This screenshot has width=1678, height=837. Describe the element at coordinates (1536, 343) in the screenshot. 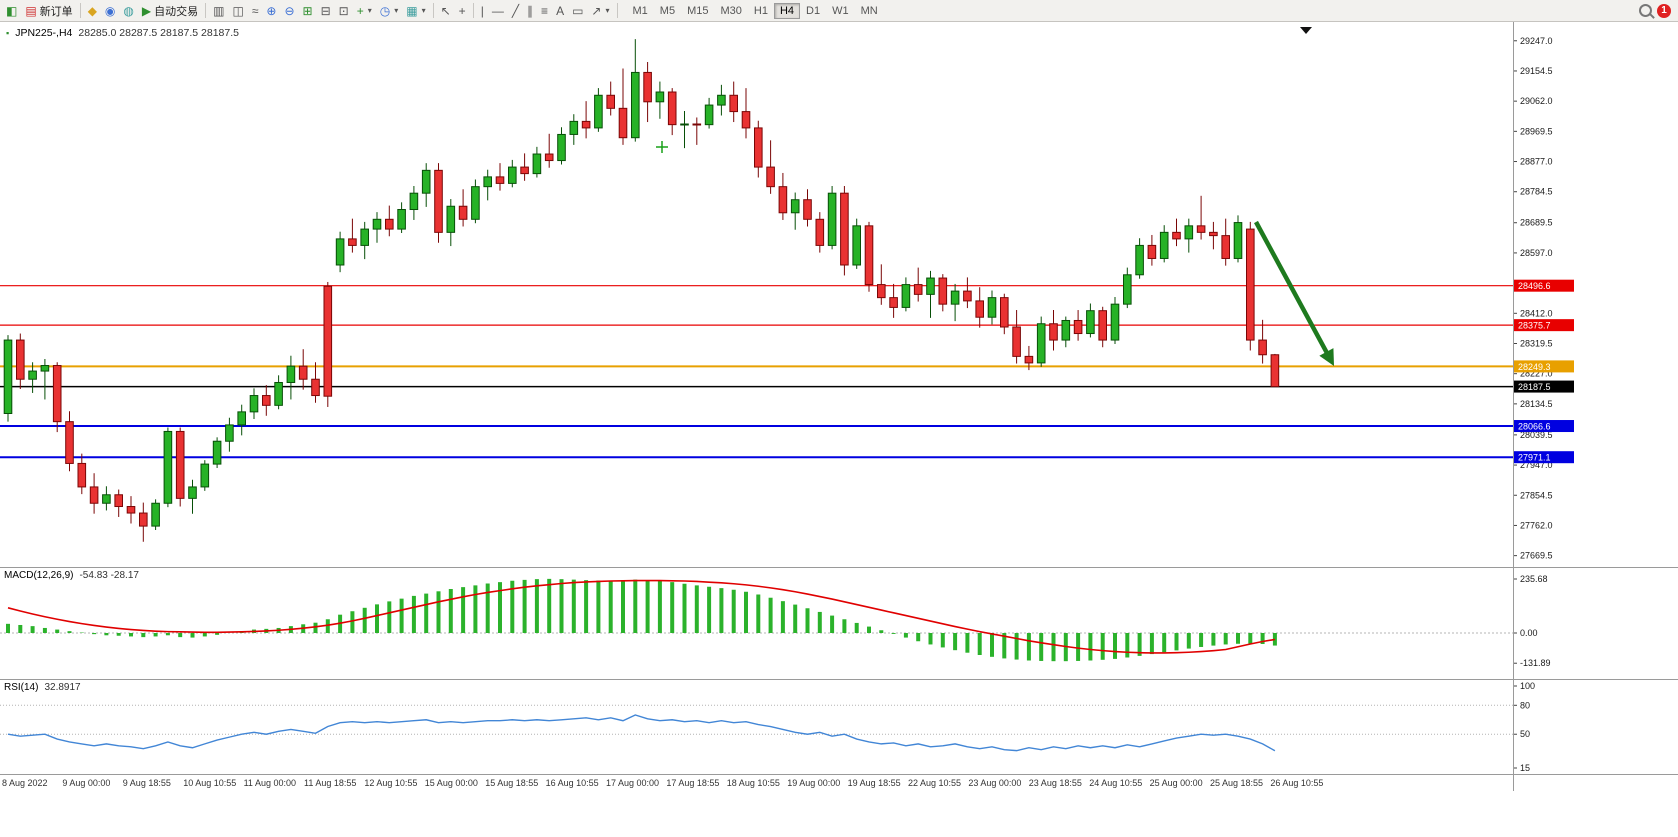

I see `svg-text: 28319.5` at that location.